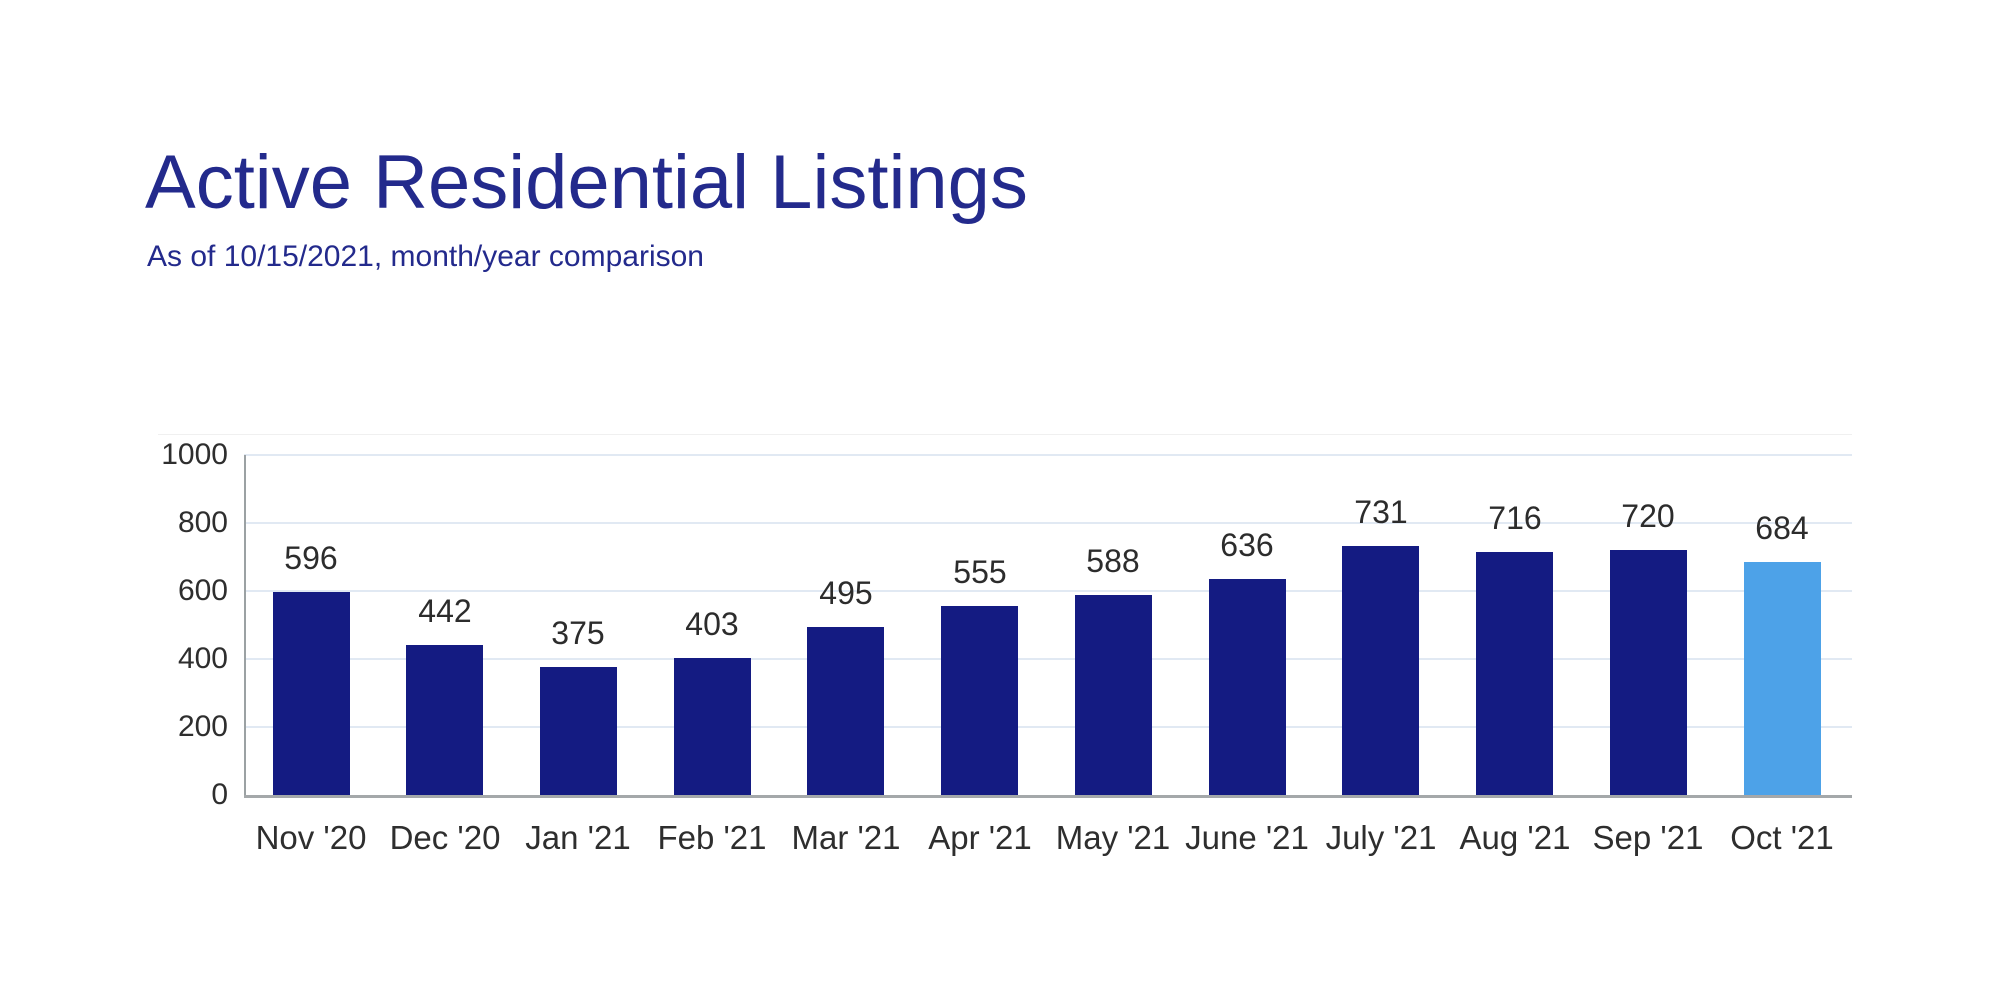 Image resolution: width=2000 pixels, height=1000 pixels. Describe the element at coordinates (1113, 561) in the screenshot. I see `bar-value-label: 588` at that location.